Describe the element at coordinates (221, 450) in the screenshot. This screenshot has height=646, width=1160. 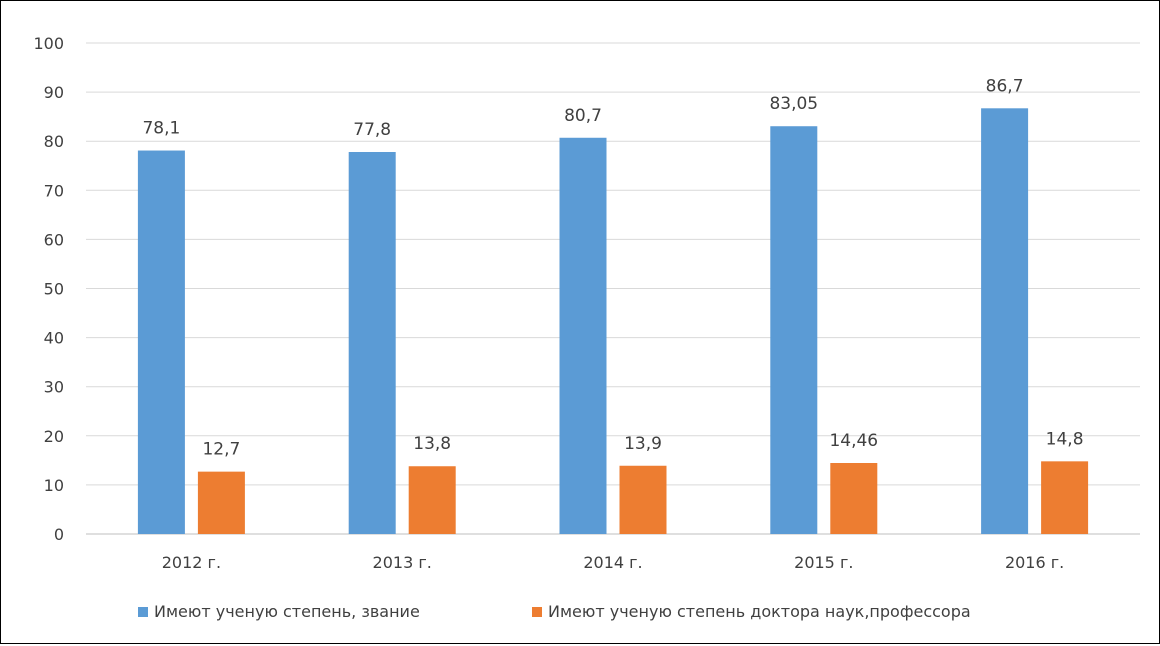
I see `data-label-series-2: 12,7` at that location.